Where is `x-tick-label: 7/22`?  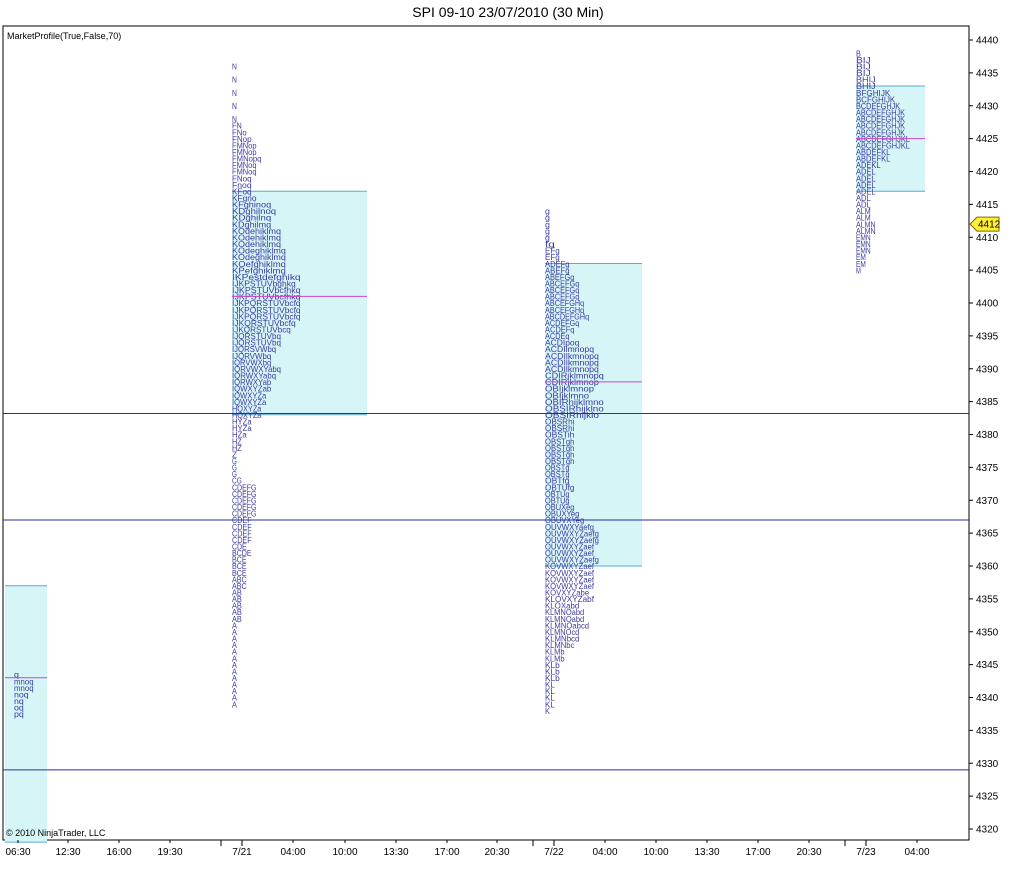 x-tick-label: 7/22 is located at coordinates (554, 852).